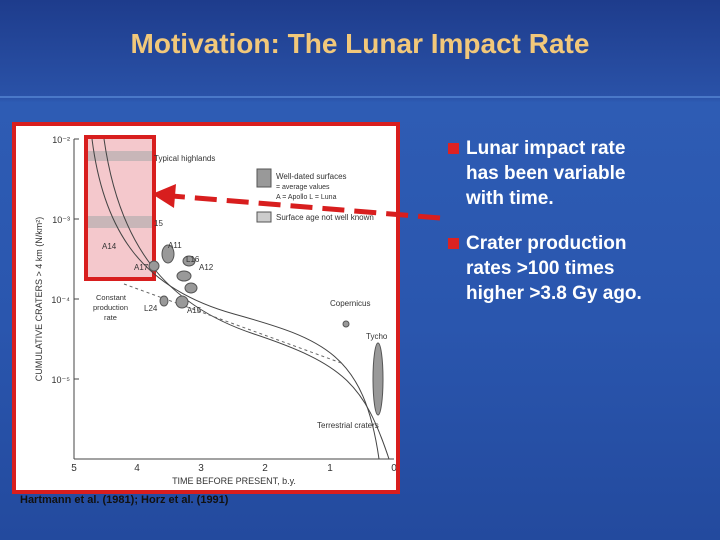 This screenshot has width=720, height=540. Describe the element at coordinates (540, 268) in the screenshot. I see `bullet-line: rates >100 times` at that location.